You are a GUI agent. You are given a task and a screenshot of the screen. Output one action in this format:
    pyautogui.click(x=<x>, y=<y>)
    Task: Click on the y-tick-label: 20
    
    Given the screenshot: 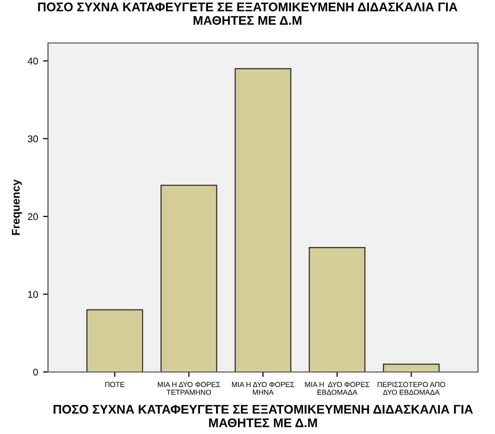 What is the action you would take?
    pyautogui.click(x=33, y=216)
    